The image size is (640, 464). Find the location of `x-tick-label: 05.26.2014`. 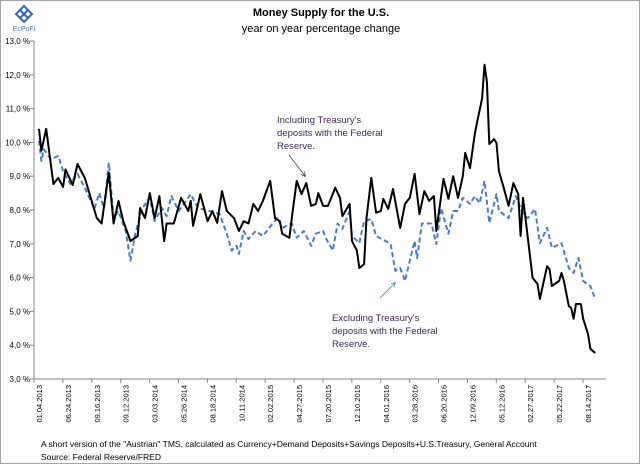

x-tick-label: 05.26.2014 is located at coordinates (183, 404).